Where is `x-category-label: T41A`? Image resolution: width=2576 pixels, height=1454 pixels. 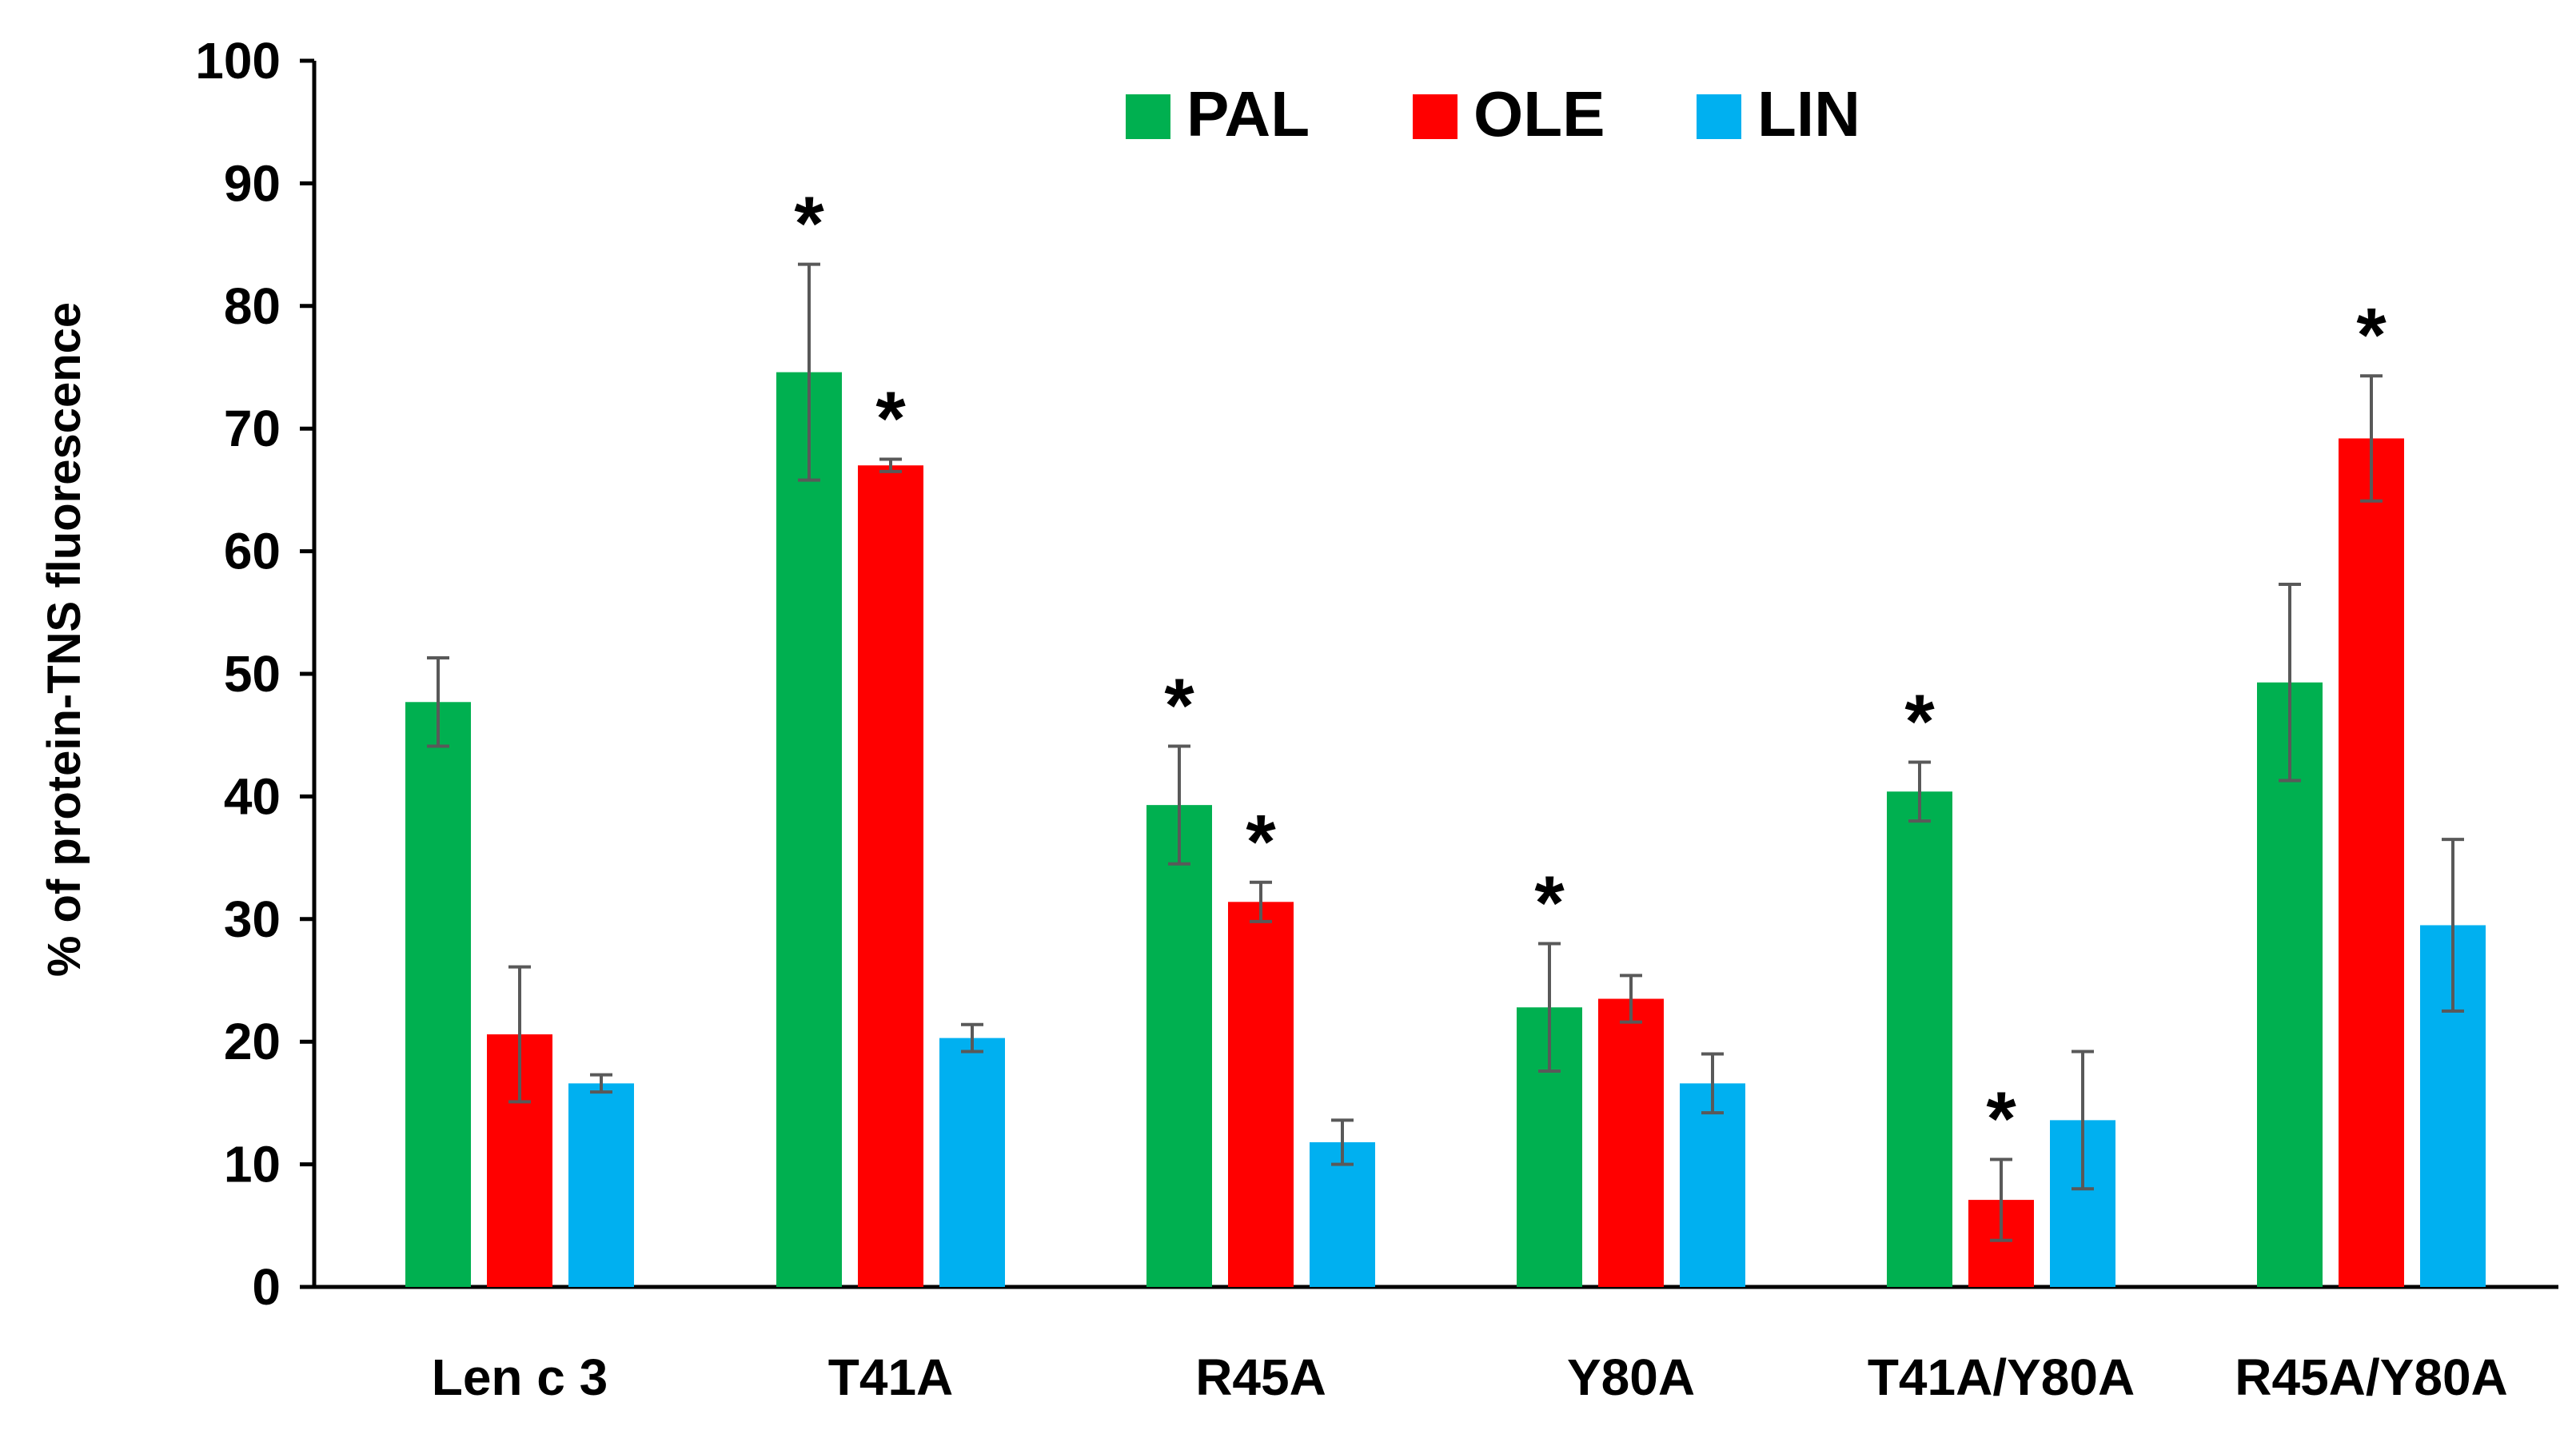
x-category-label: T41A is located at coordinates (891, 1377).